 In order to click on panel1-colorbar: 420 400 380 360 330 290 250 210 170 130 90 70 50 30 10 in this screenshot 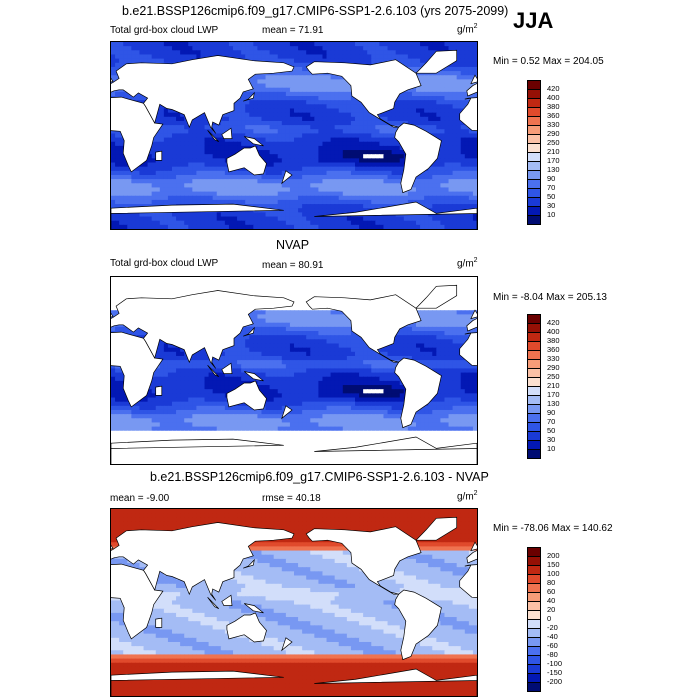, I will do `click(557, 152)`.